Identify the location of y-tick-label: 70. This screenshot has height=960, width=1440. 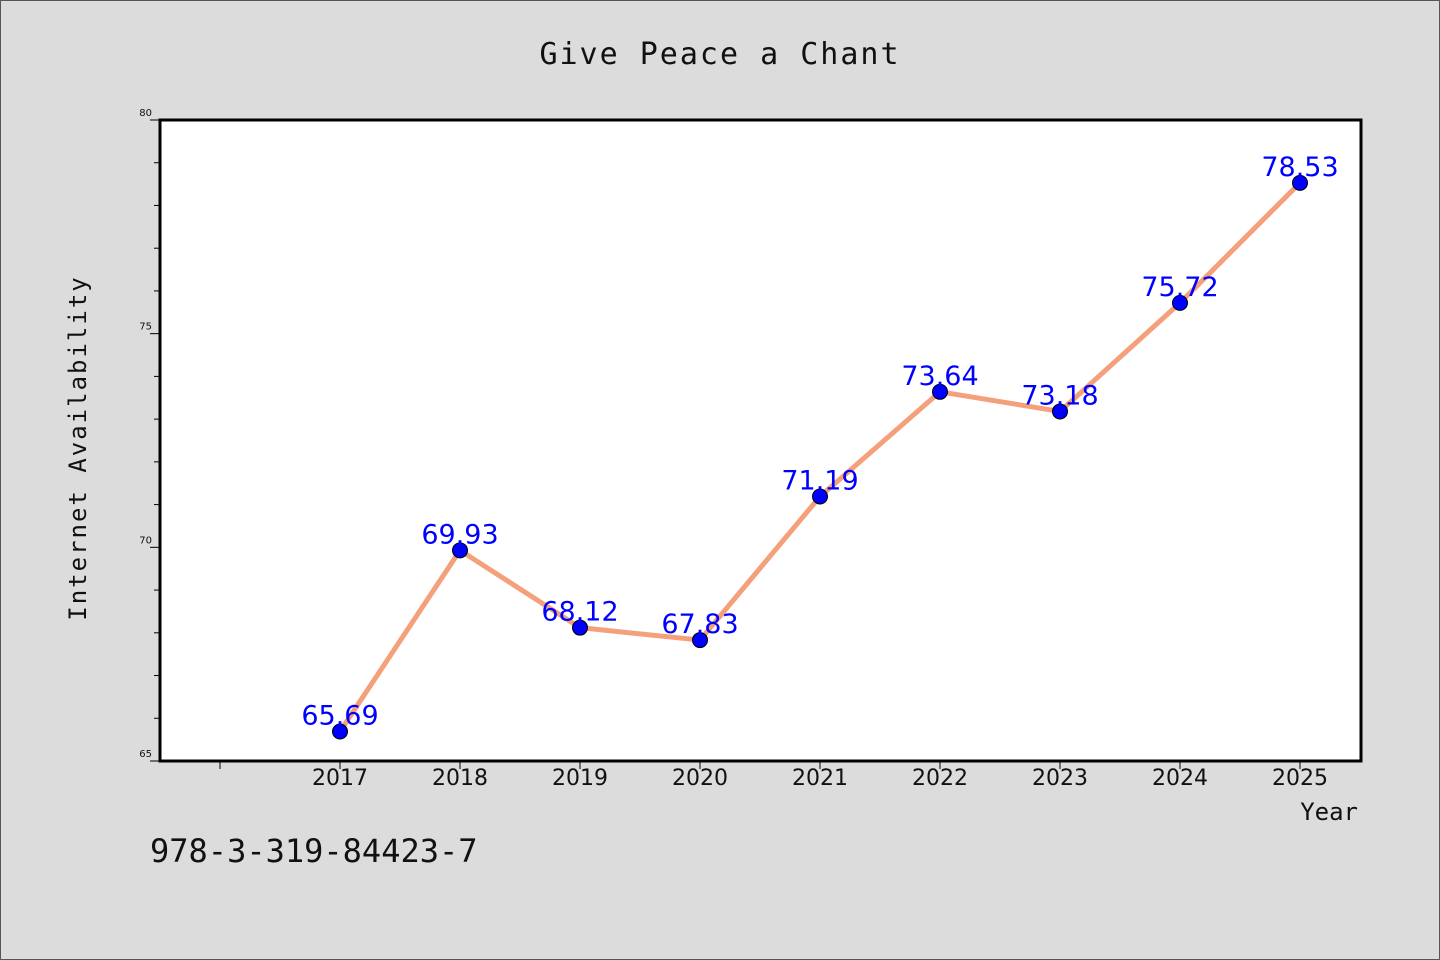
(145, 540).